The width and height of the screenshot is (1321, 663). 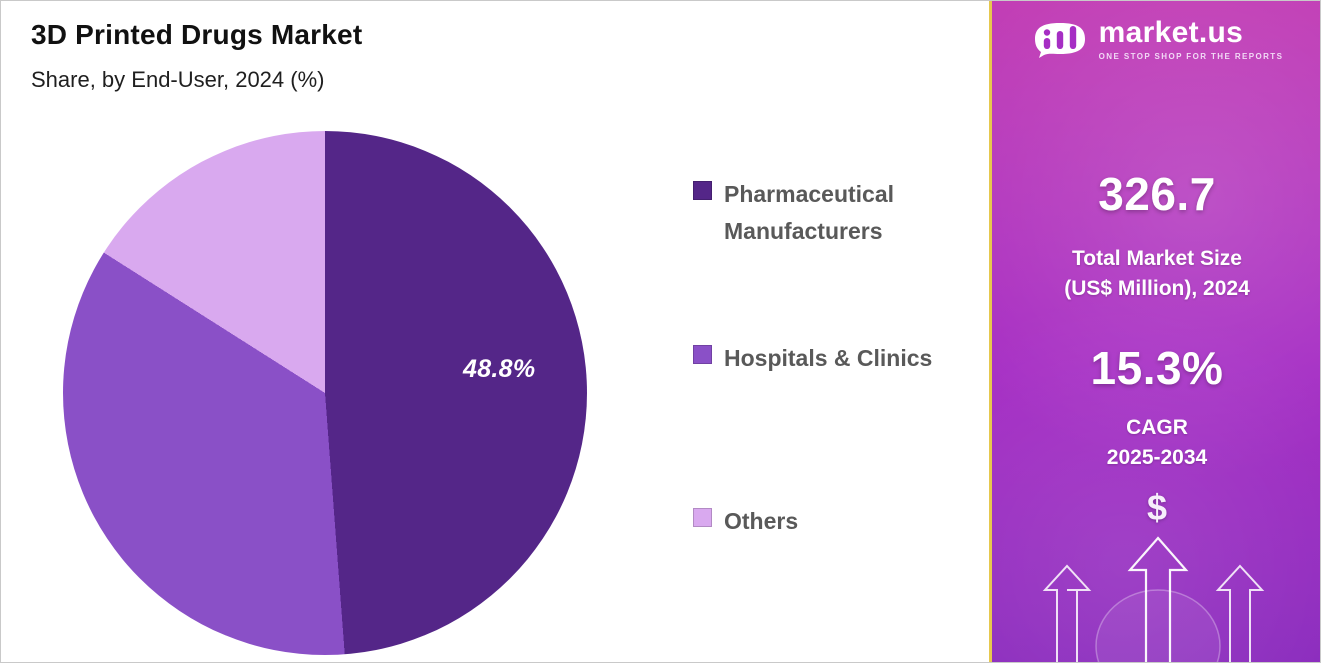 I want to click on brand-logo: market.us ONE STOP SHOP FOR THE REPORTS, so click(x=1156, y=39).